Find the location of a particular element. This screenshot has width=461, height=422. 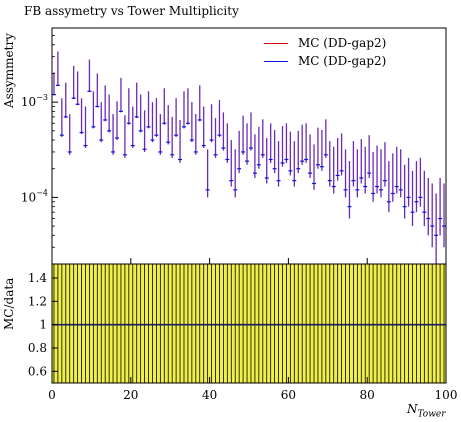

legend-line-red is located at coordinates (276, 43).